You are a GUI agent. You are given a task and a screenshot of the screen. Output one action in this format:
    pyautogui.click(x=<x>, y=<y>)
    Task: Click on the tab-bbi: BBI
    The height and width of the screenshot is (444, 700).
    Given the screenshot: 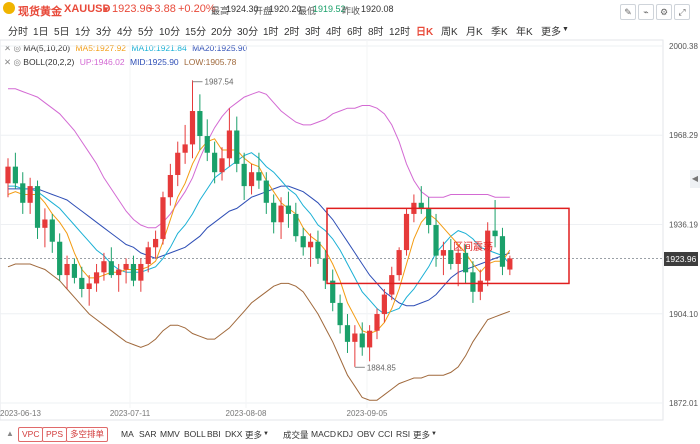 What is the action you would take?
    pyautogui.click(x=214, y=434)
    